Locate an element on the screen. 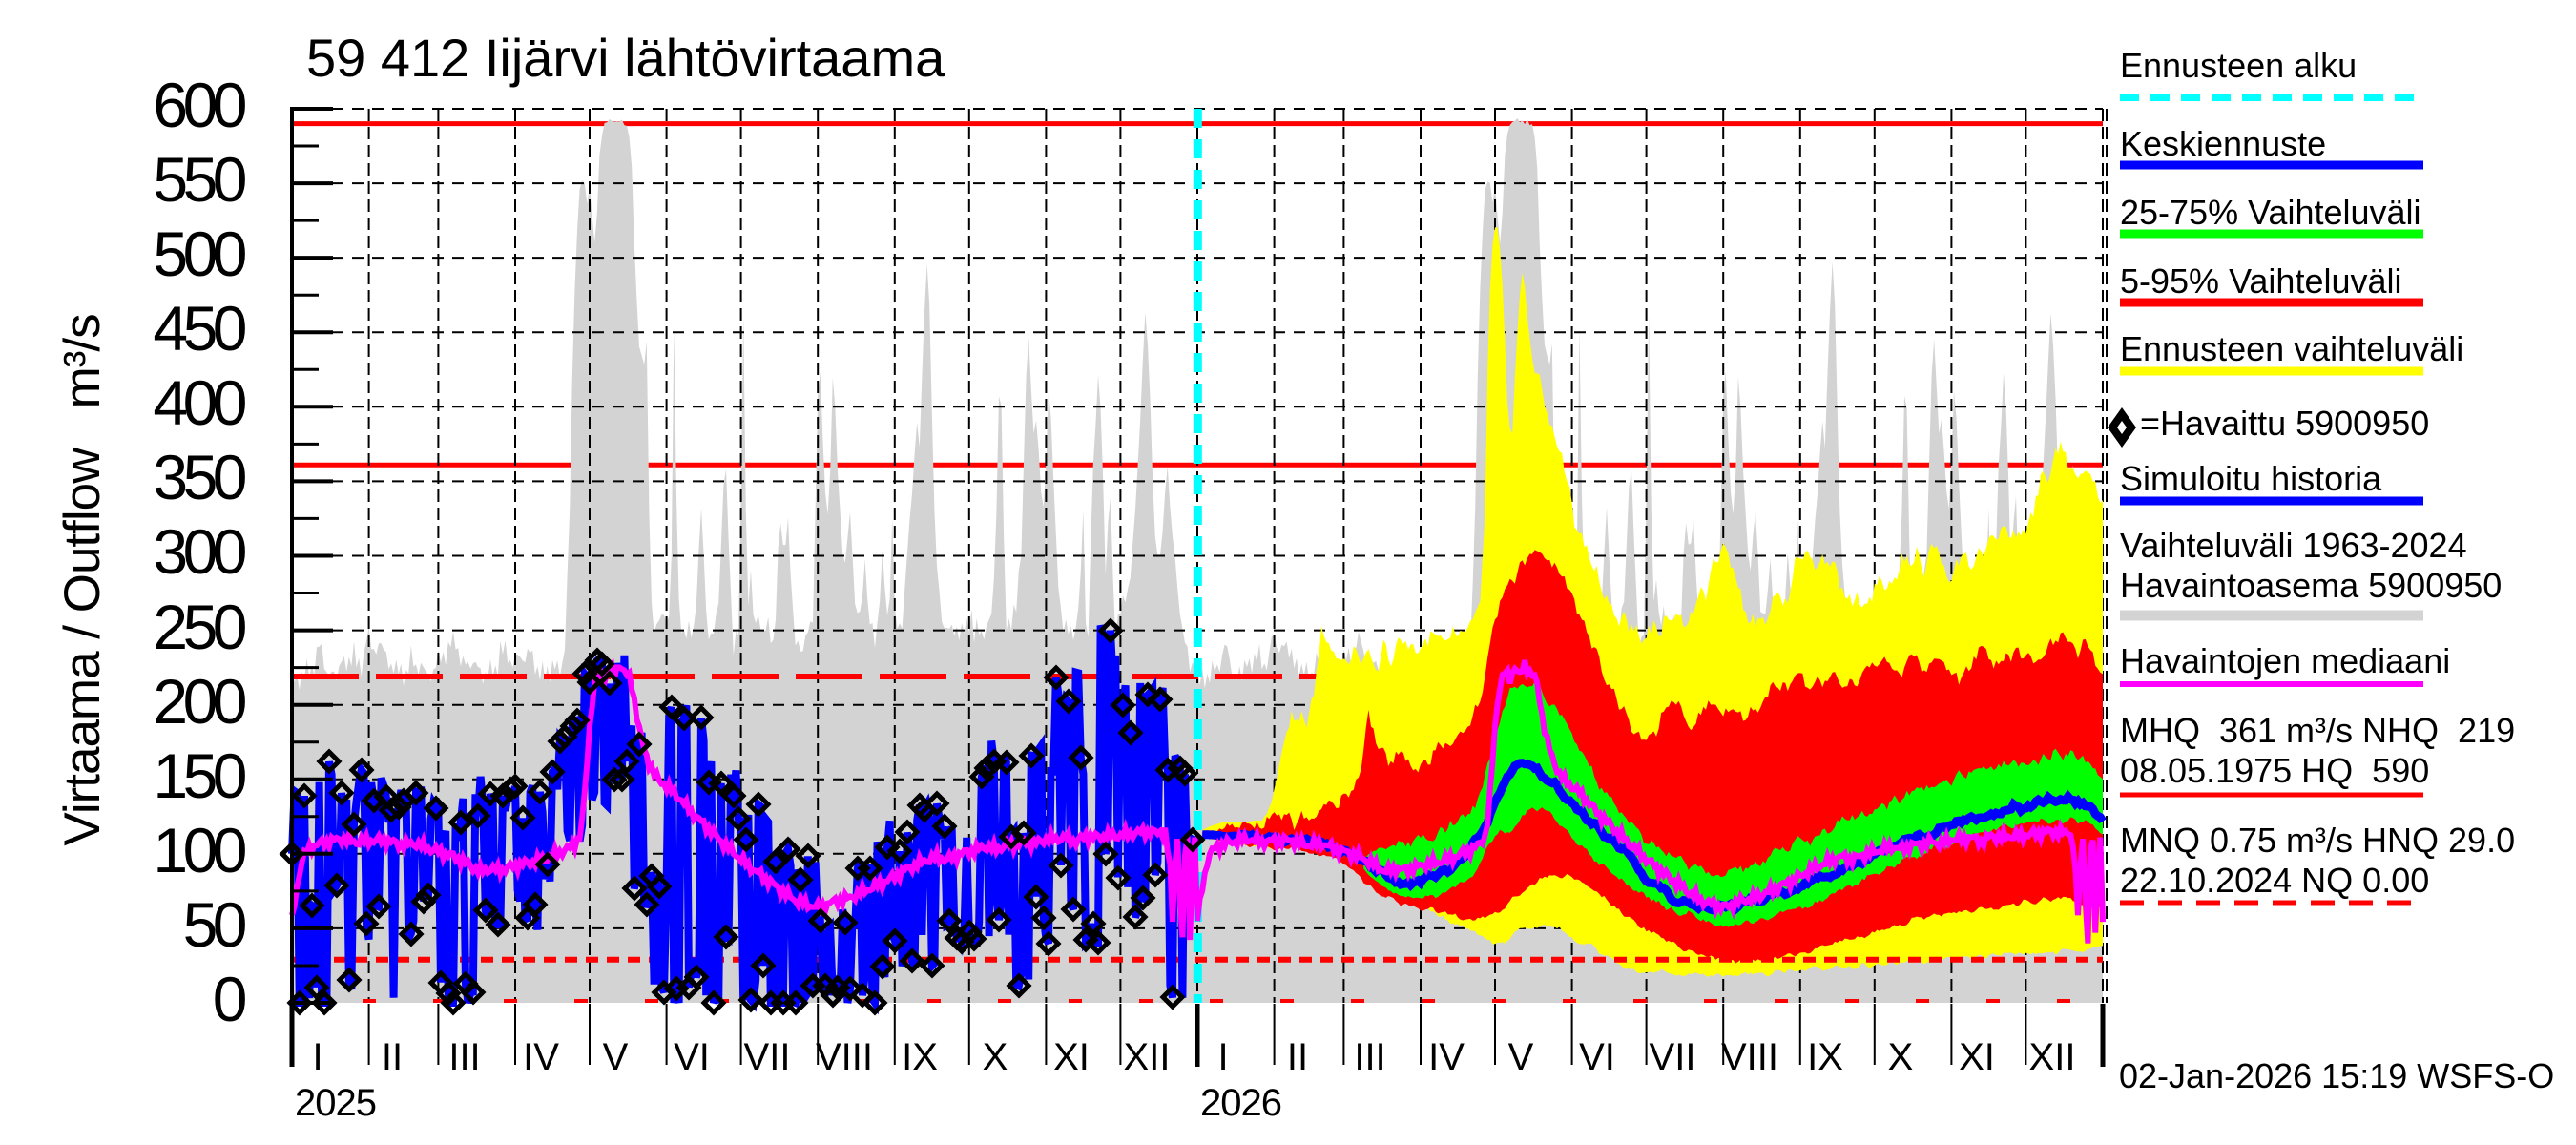 This screenshot has height=1145, width=2576. svg-text: Vaihteluväli 1963-2024 is located at coordinates (2293, 546).